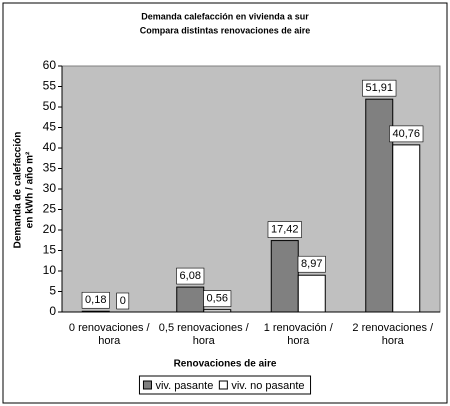 This screenshot has height=406, width=450. I want to click on y-tick-label: 5, so click(52, 291).